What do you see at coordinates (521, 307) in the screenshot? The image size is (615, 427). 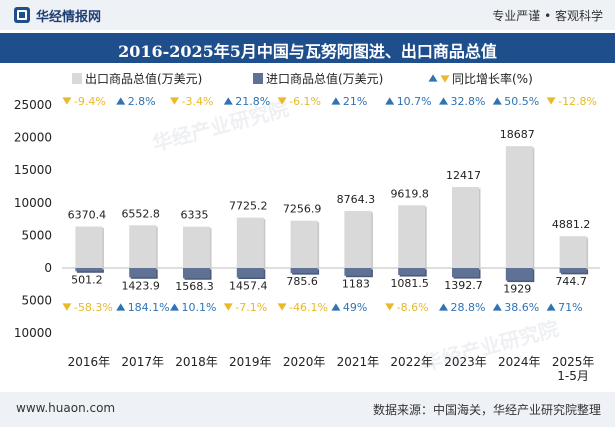 I see `import-growth-label: 38.6%` at bounding box center [521, 307].